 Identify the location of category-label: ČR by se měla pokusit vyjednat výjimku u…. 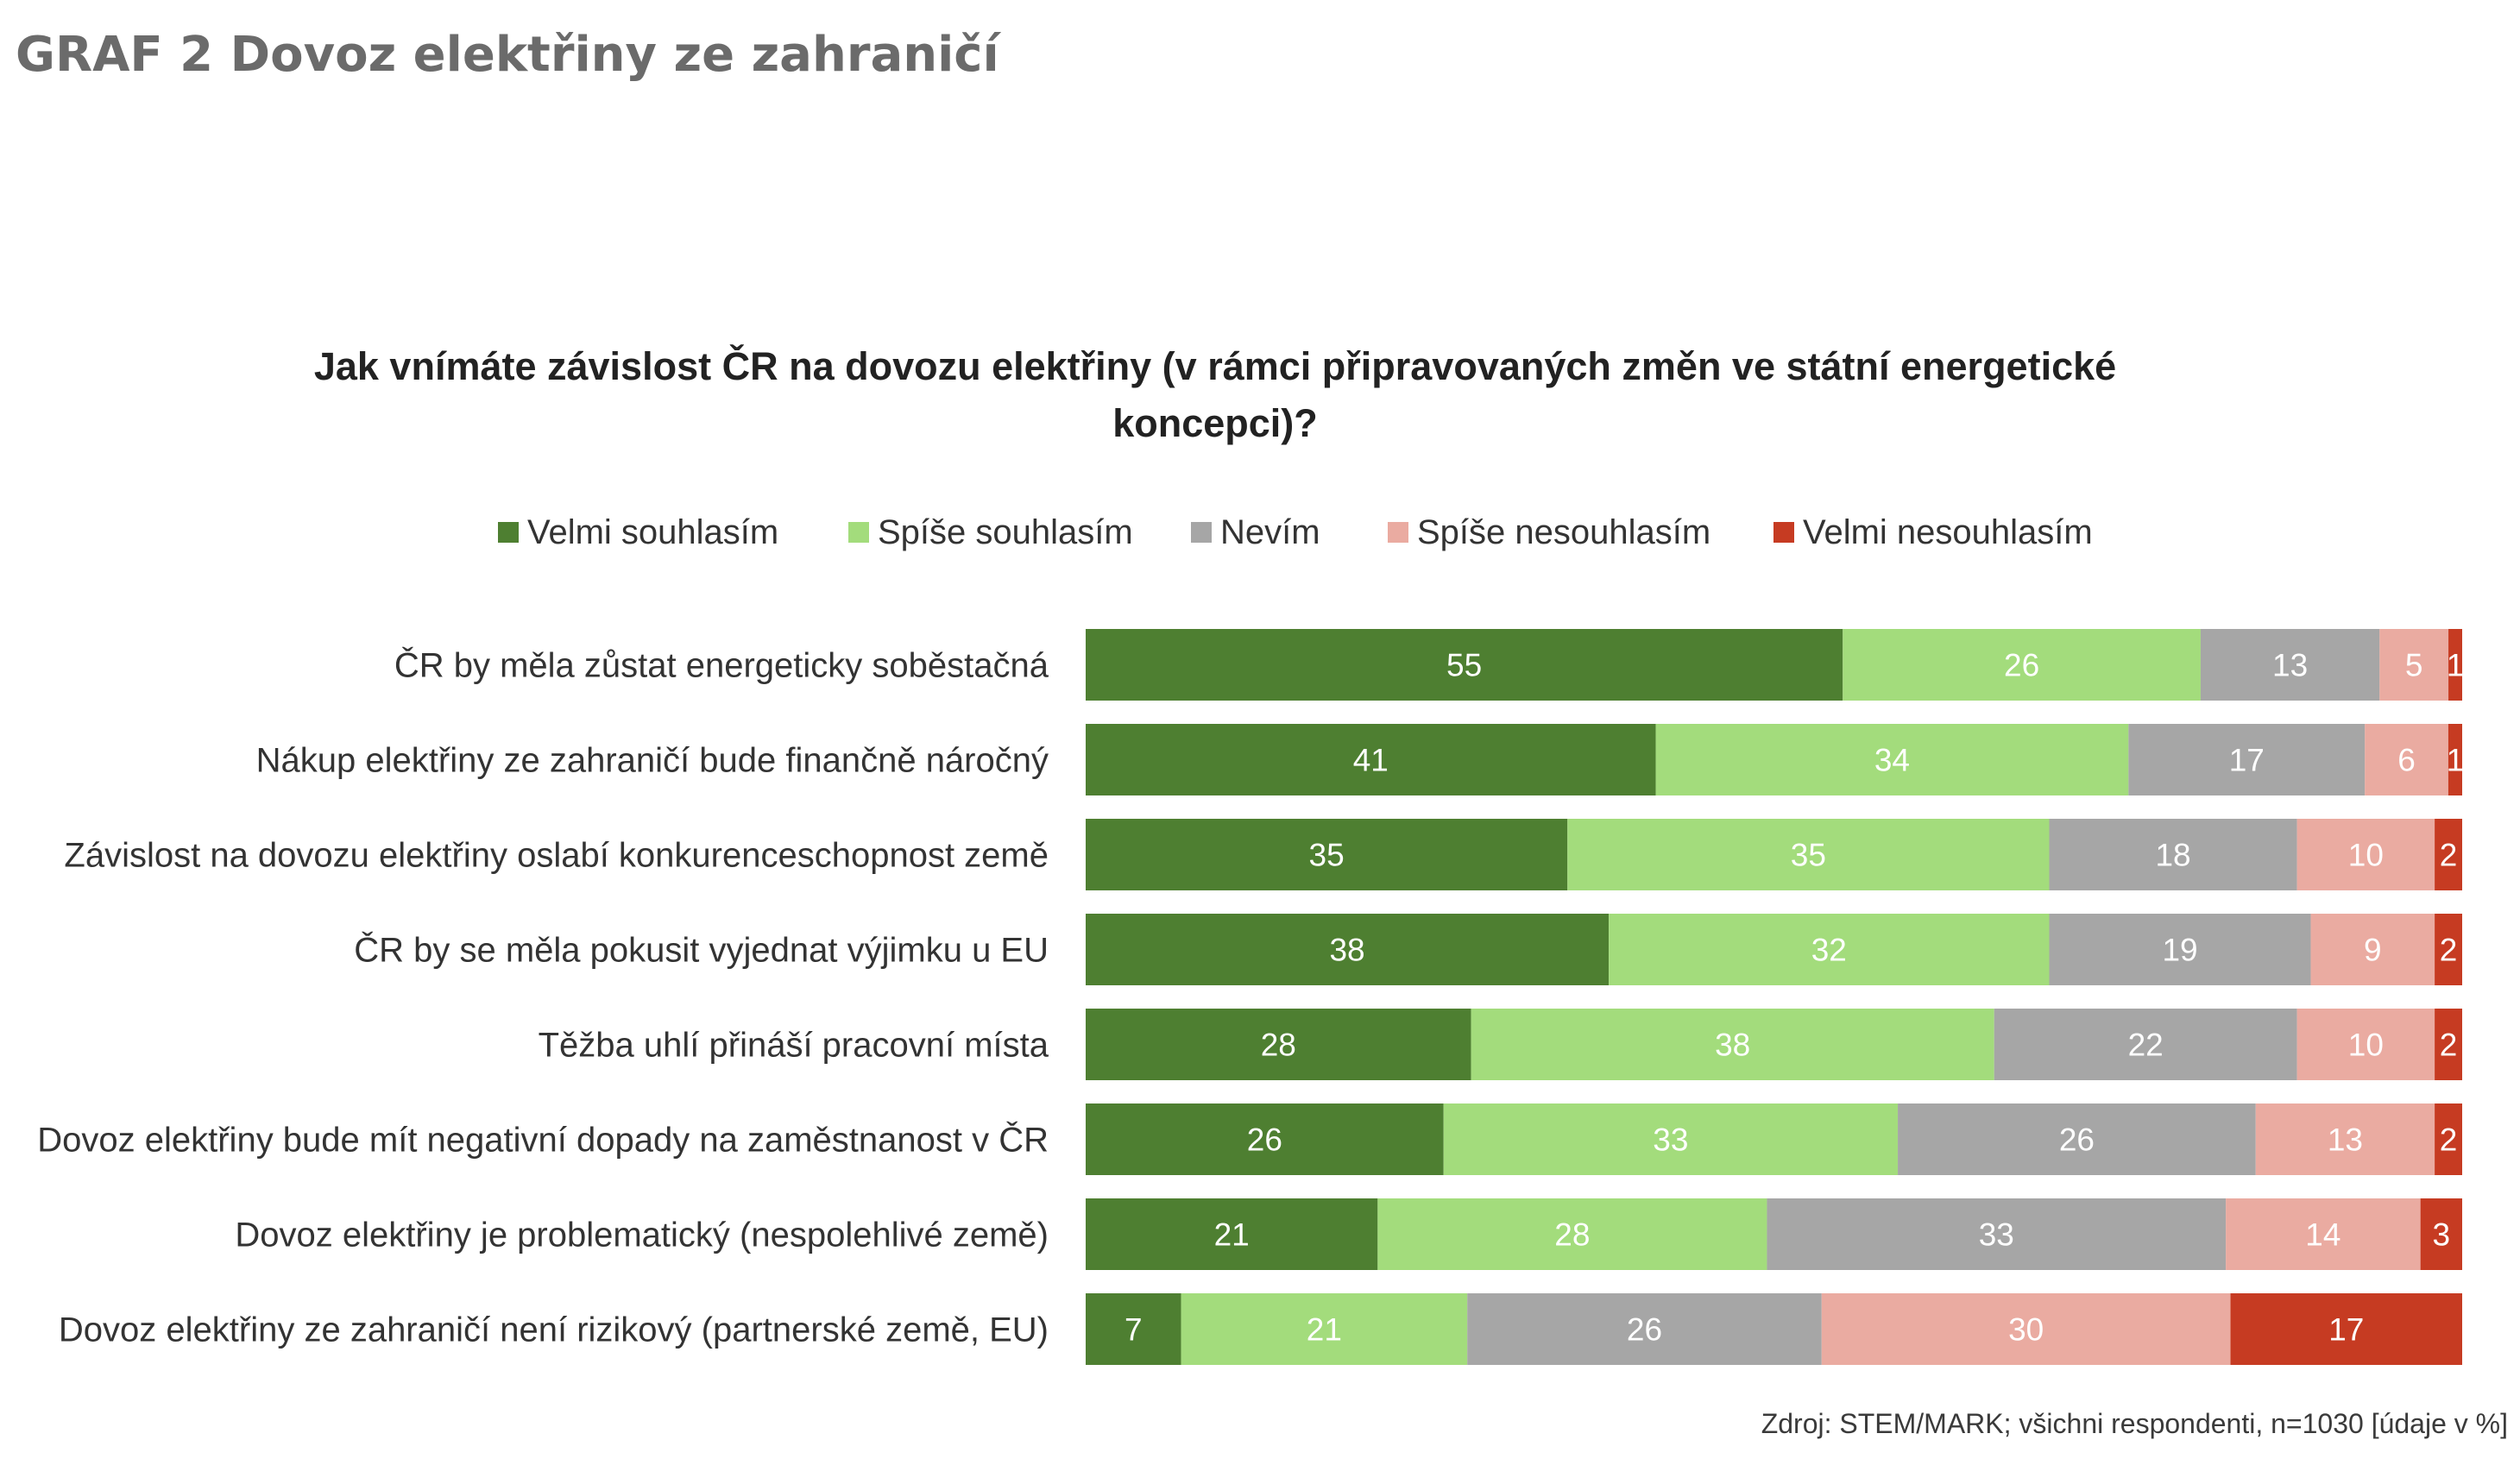
(701, 951).